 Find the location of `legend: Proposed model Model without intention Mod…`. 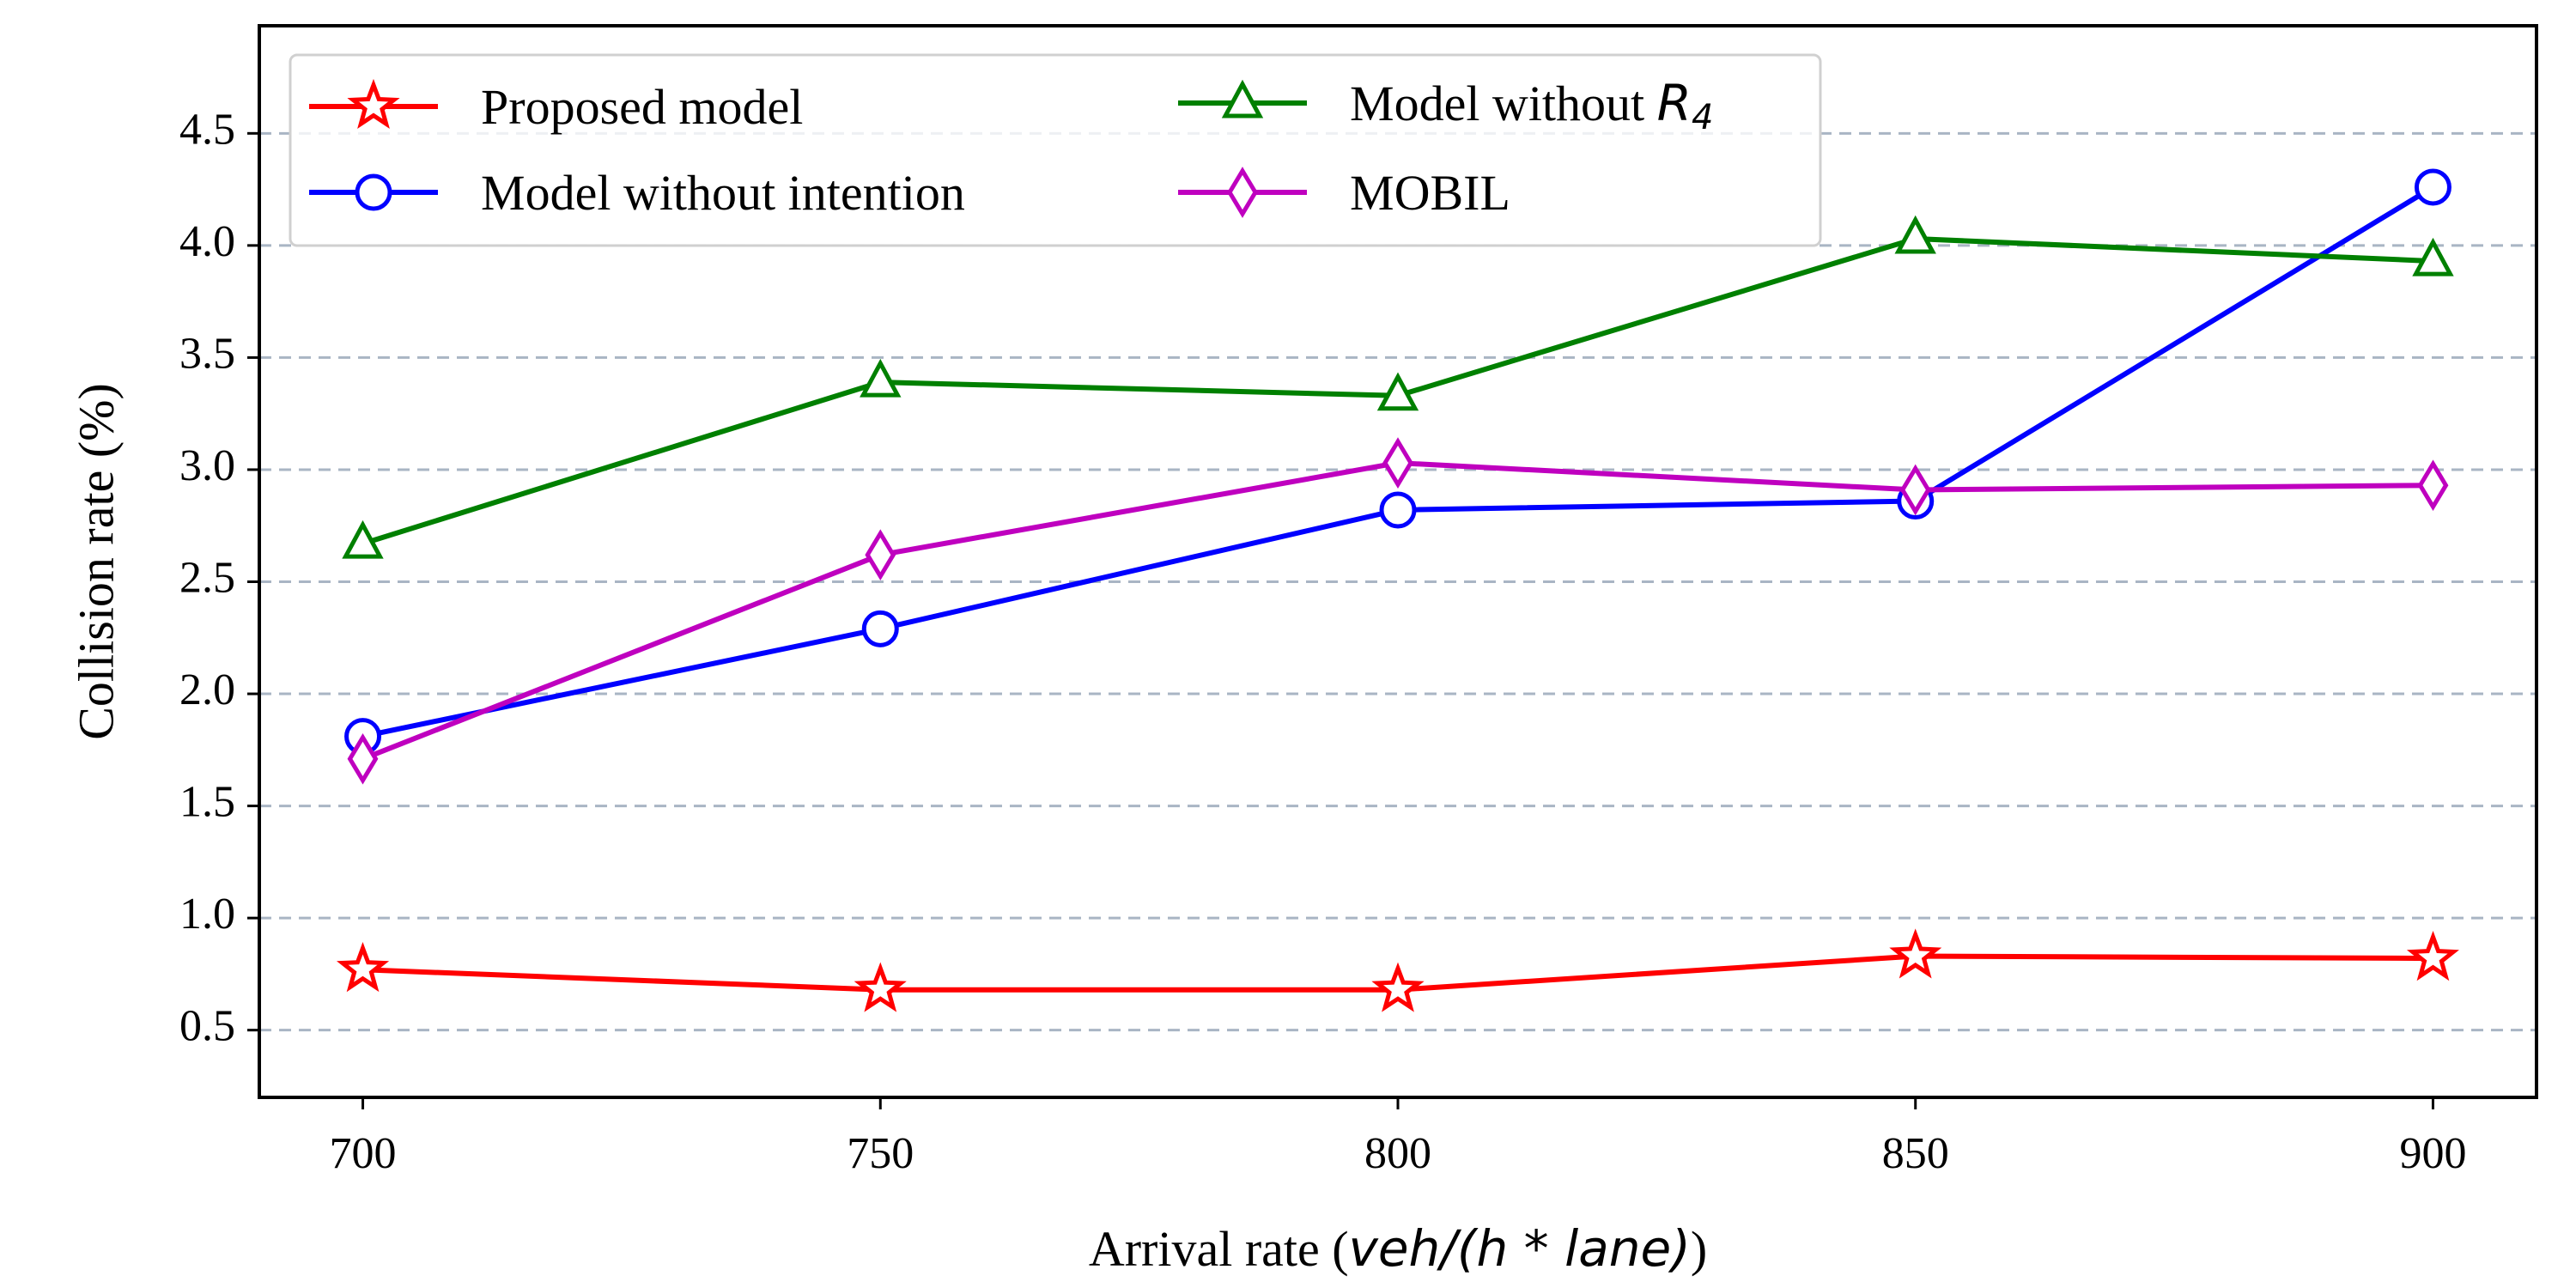

legend: Proposed model Model without intention Mod… is located at coordinates (1056, 150).